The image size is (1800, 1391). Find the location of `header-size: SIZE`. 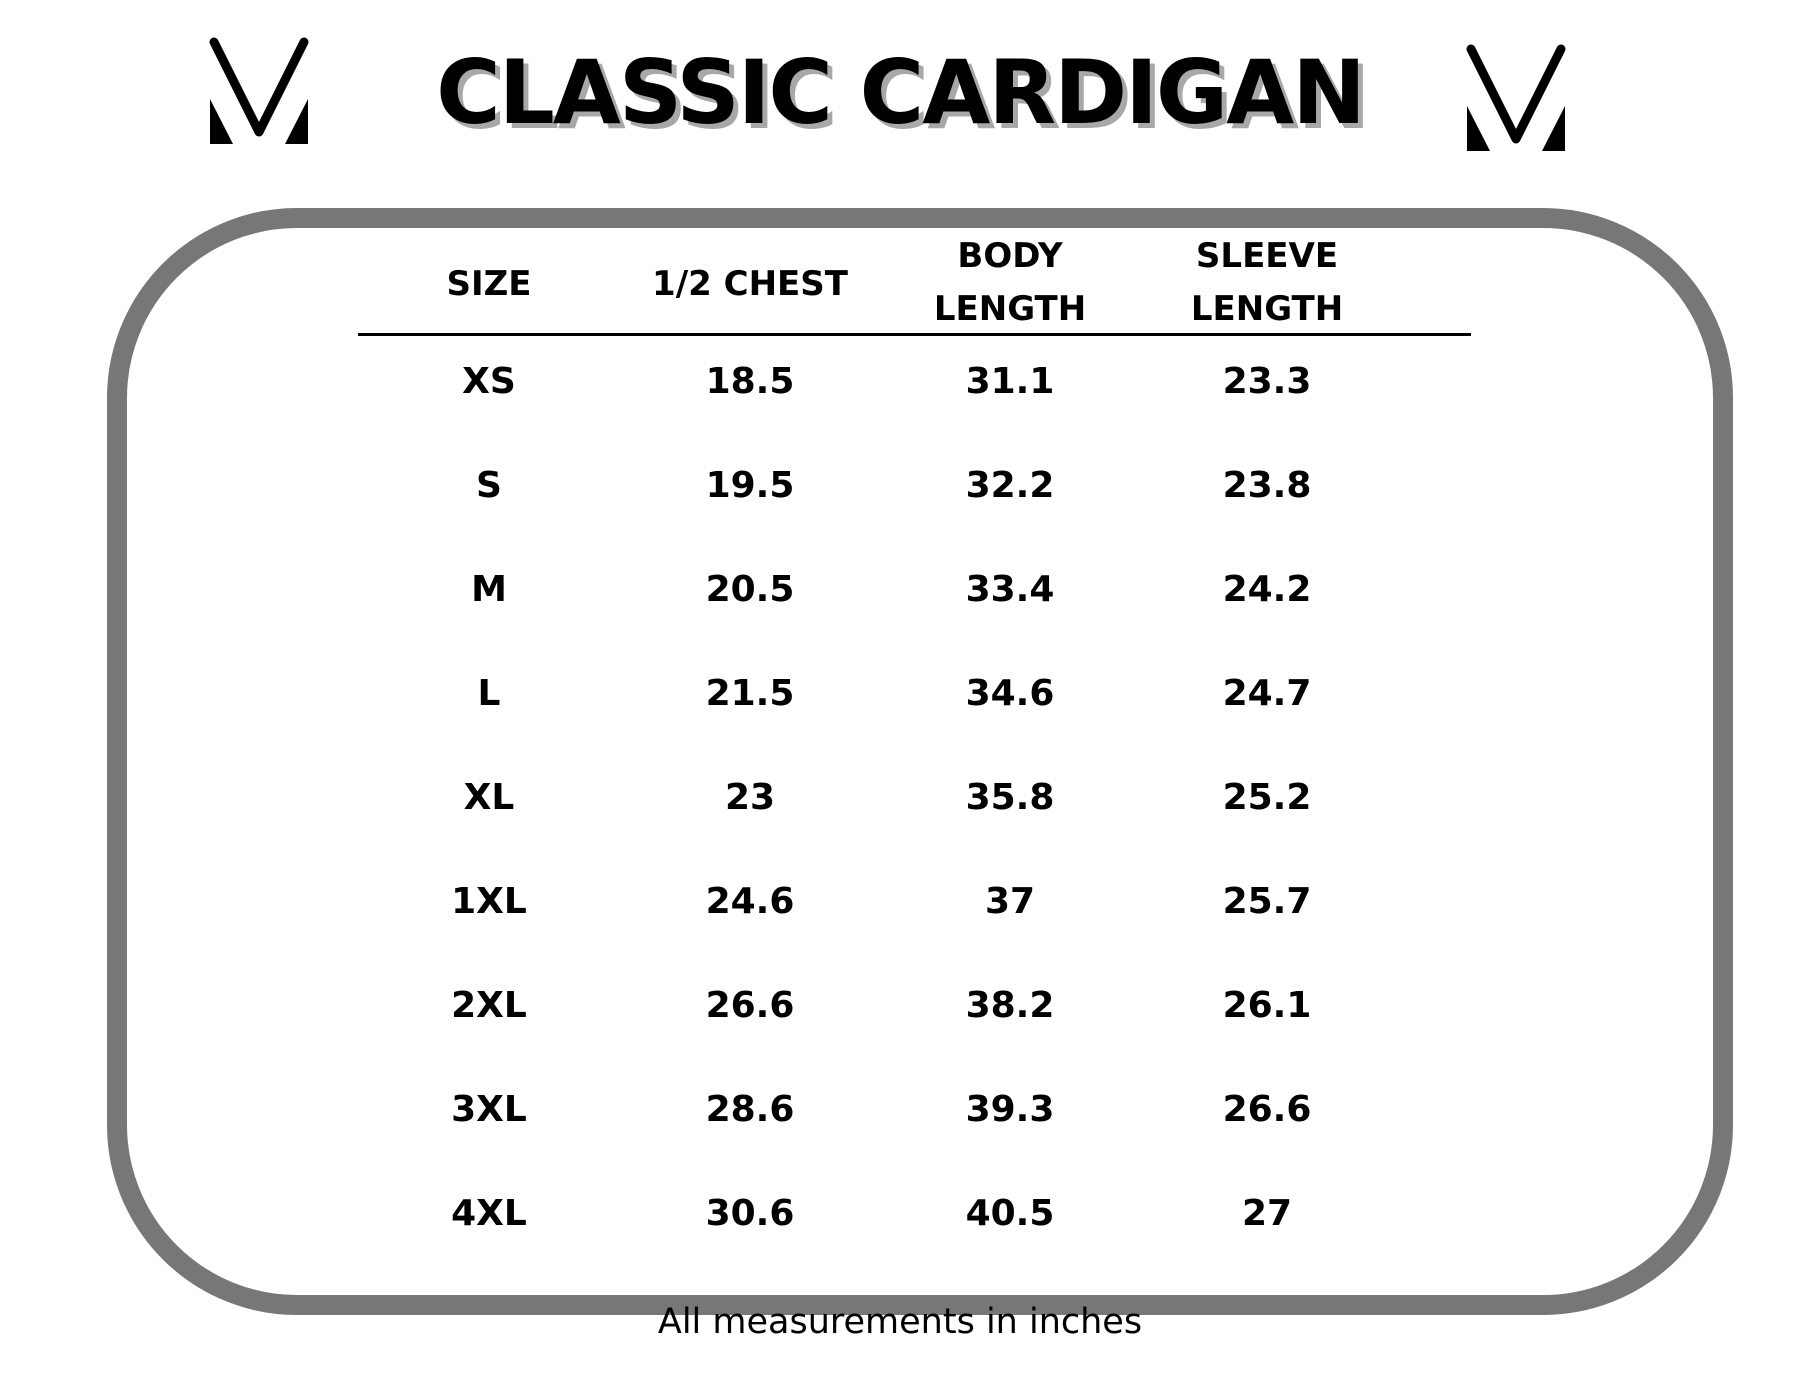

header-size: SIZE is located at coordinates (489, 284).